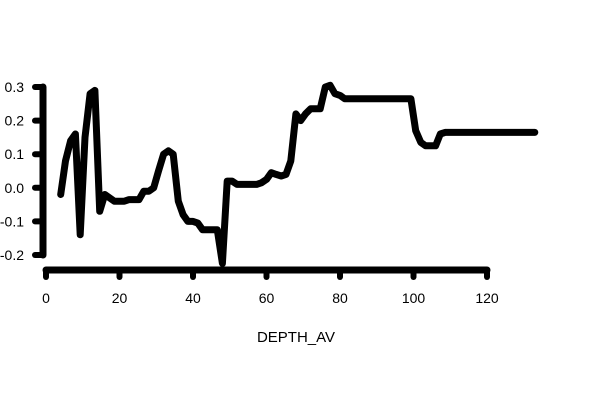 Image resolution: width=592 pixels, height=407 pixels. What do you see at coordinates (414, 298) in the screenshot?
I see `x-tick-label: 100` at bounding box center [414, 298].